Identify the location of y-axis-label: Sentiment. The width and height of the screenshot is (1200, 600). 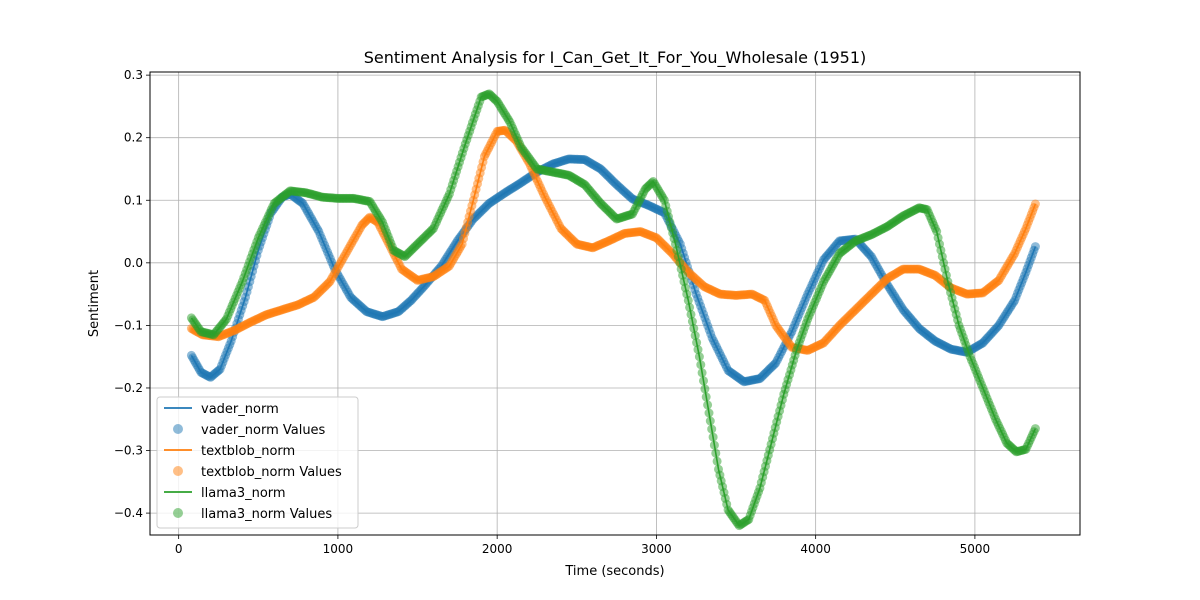
(94, 303).